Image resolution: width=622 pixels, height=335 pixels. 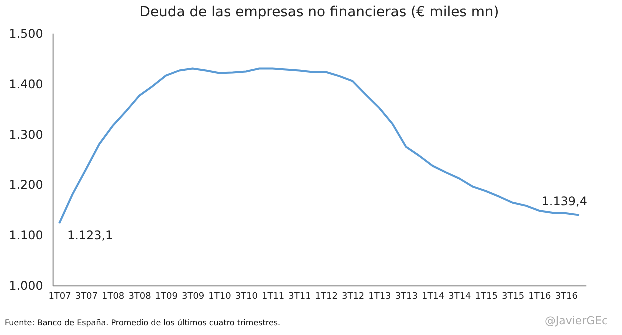 What do you see at coordinates (540, 297) in the screenshot?
I see `x-tick-label: 1T16` at bounding box center [540, 297].